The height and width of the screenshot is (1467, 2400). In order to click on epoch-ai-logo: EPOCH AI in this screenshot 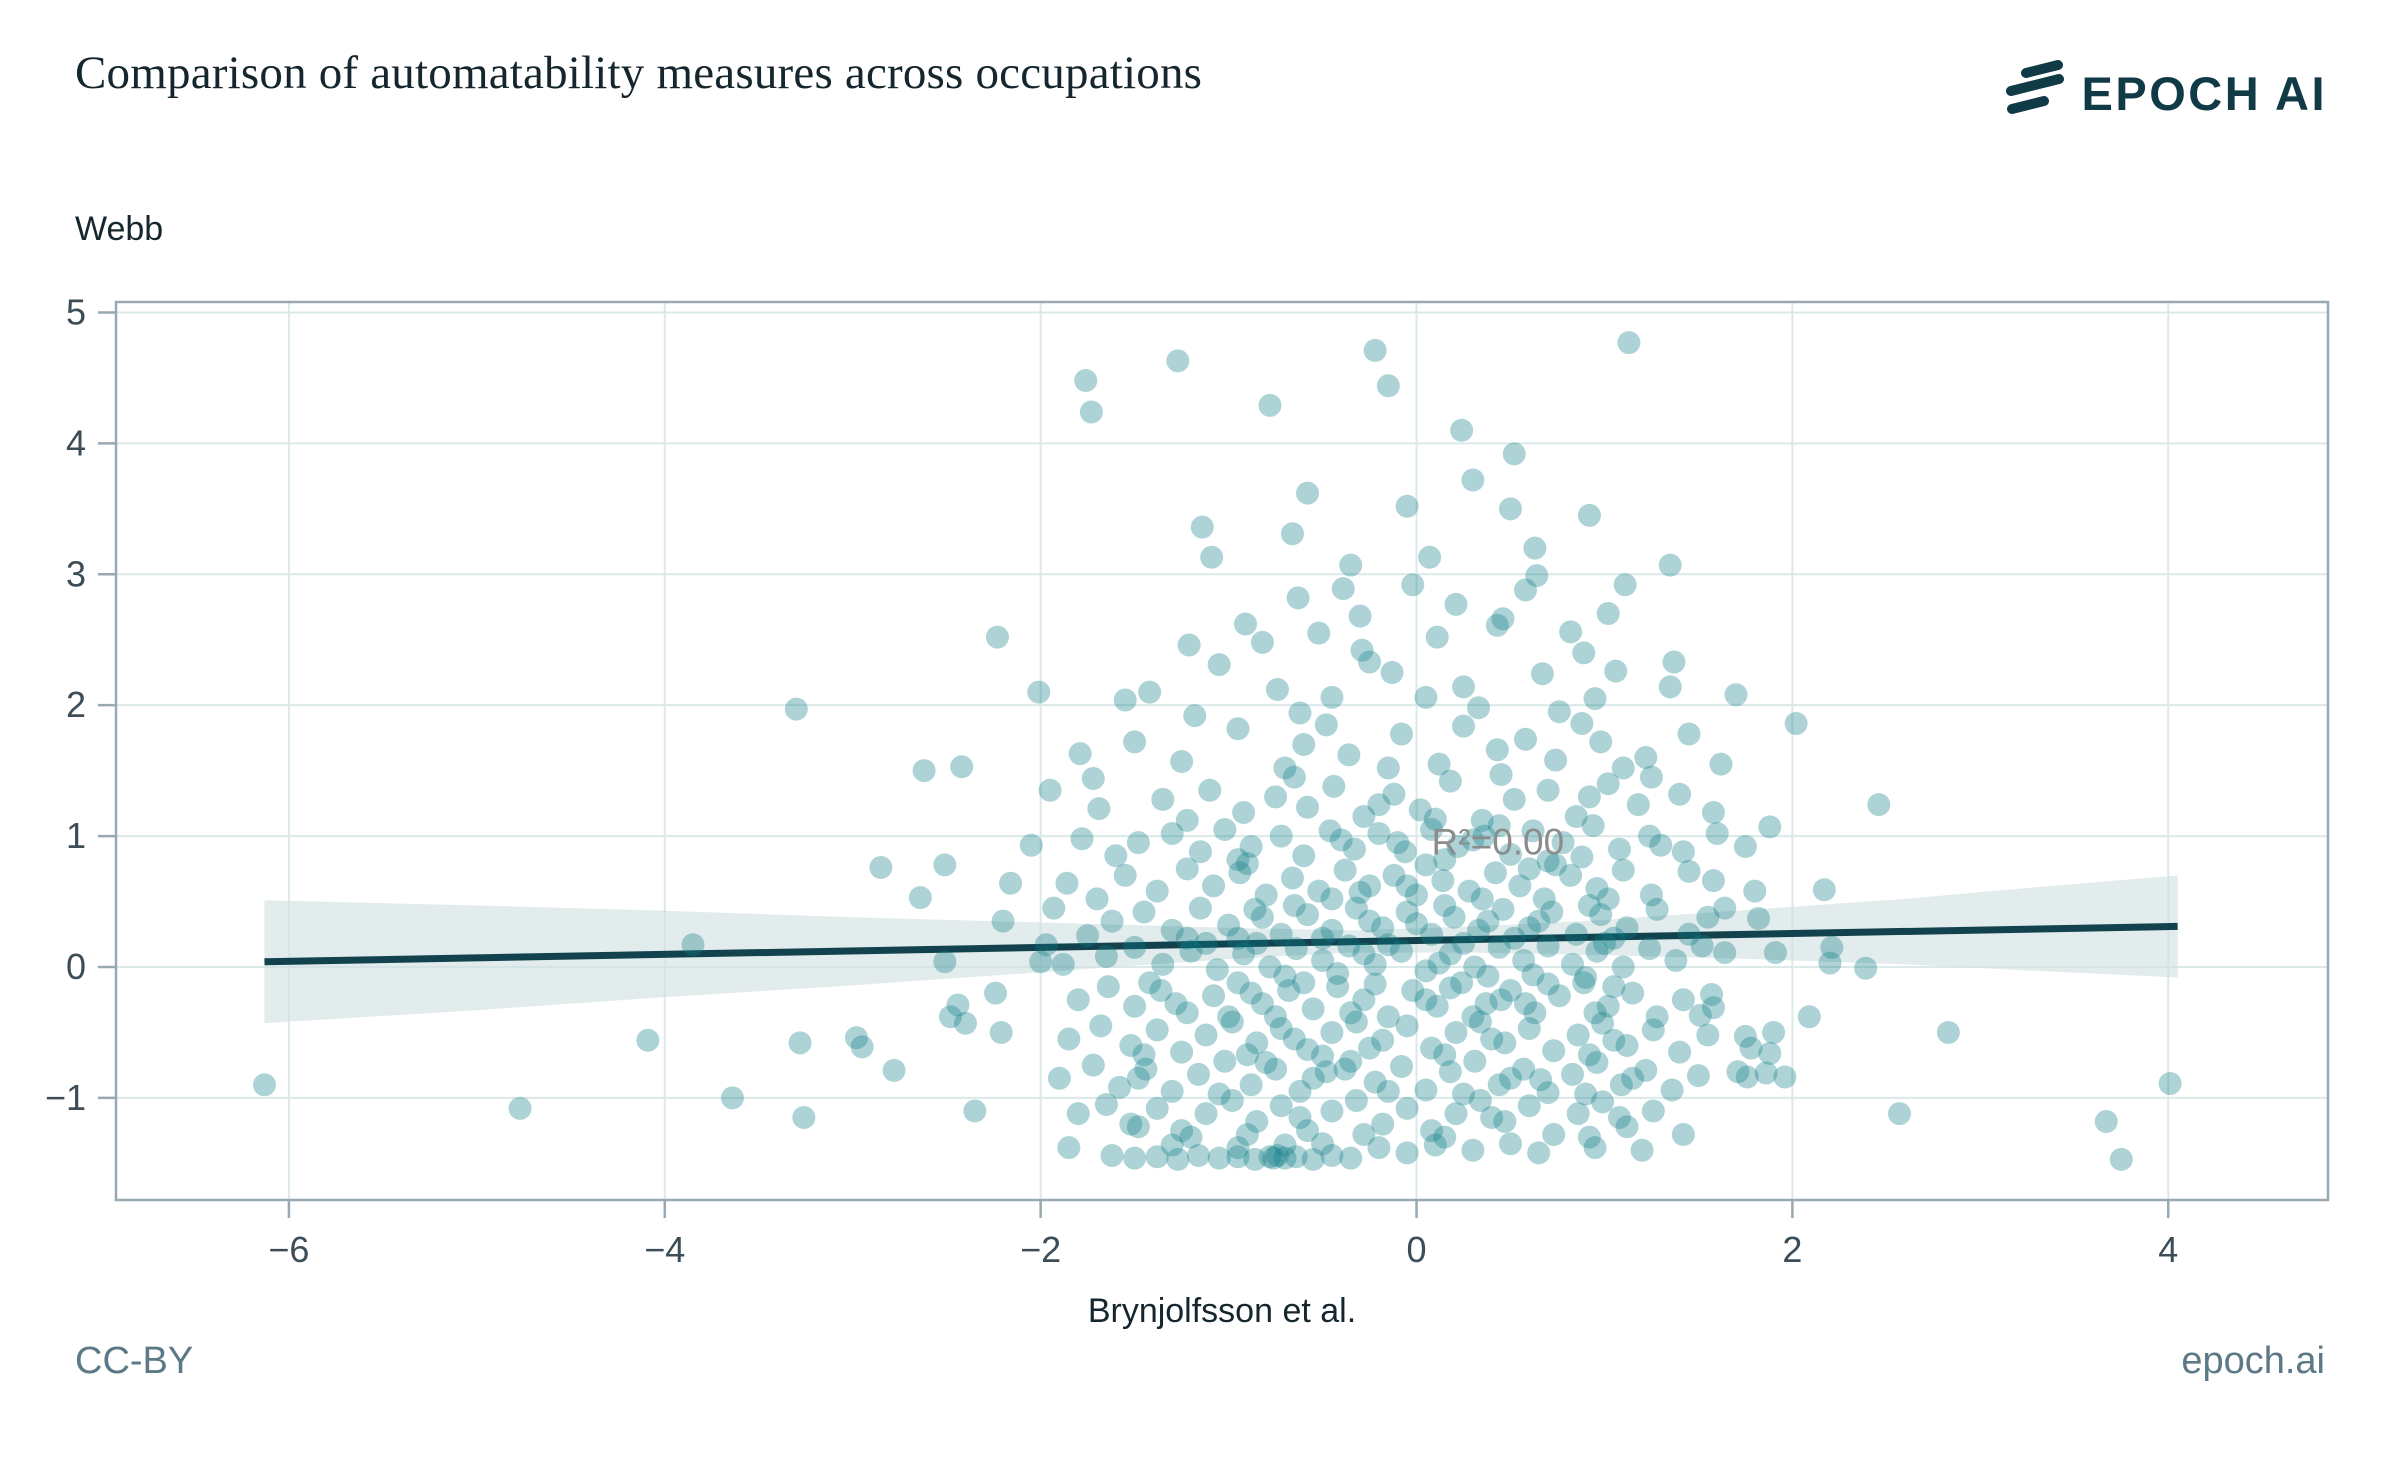, I will do `click(2165, 93)`.